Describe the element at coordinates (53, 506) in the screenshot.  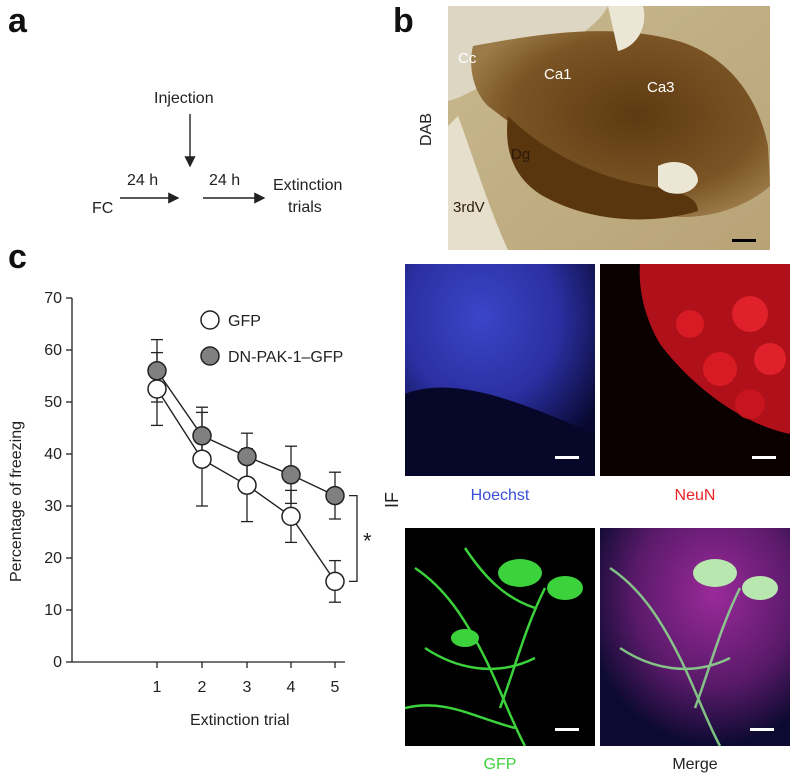
I see `y-tick-label: 30` at that location.